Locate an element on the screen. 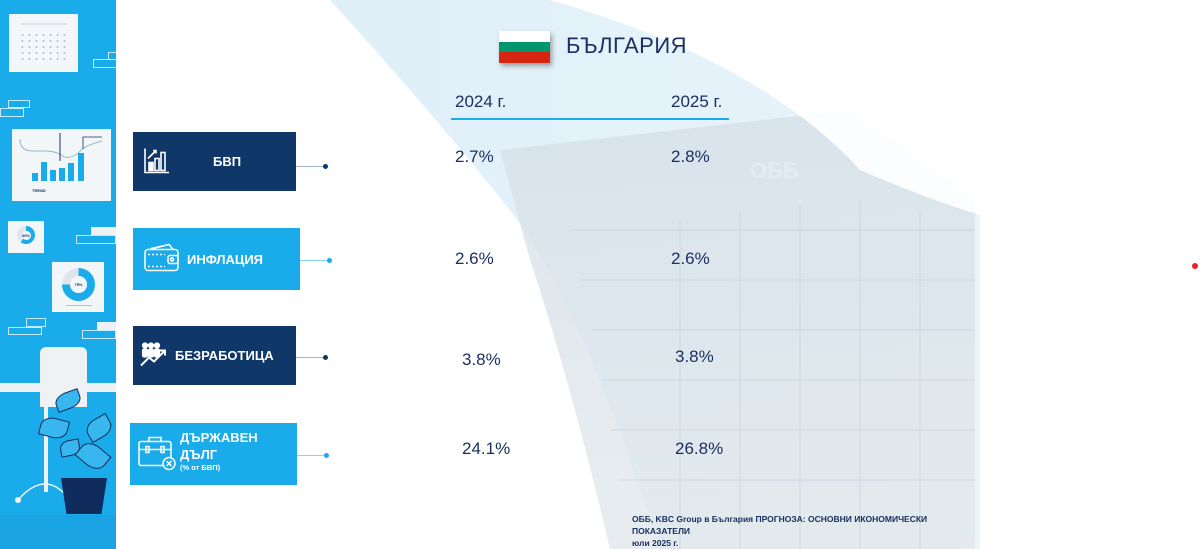  decorative-illustration-strip: TREND 60% 75% is located at coordinates (58, 274).